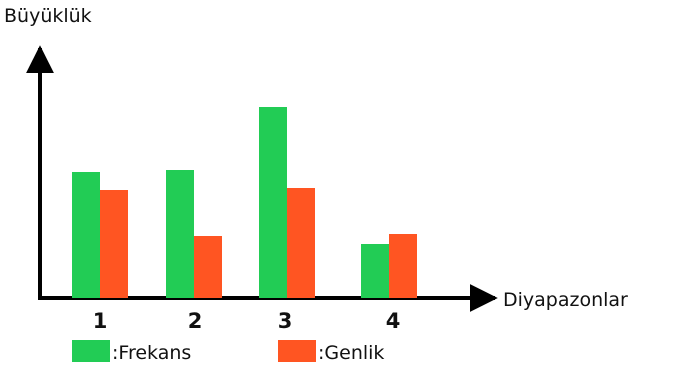  Describe the element at coordinates (565, 300) in the screenshot. I see `x-axis-label: Diyapazonlar` at that location.